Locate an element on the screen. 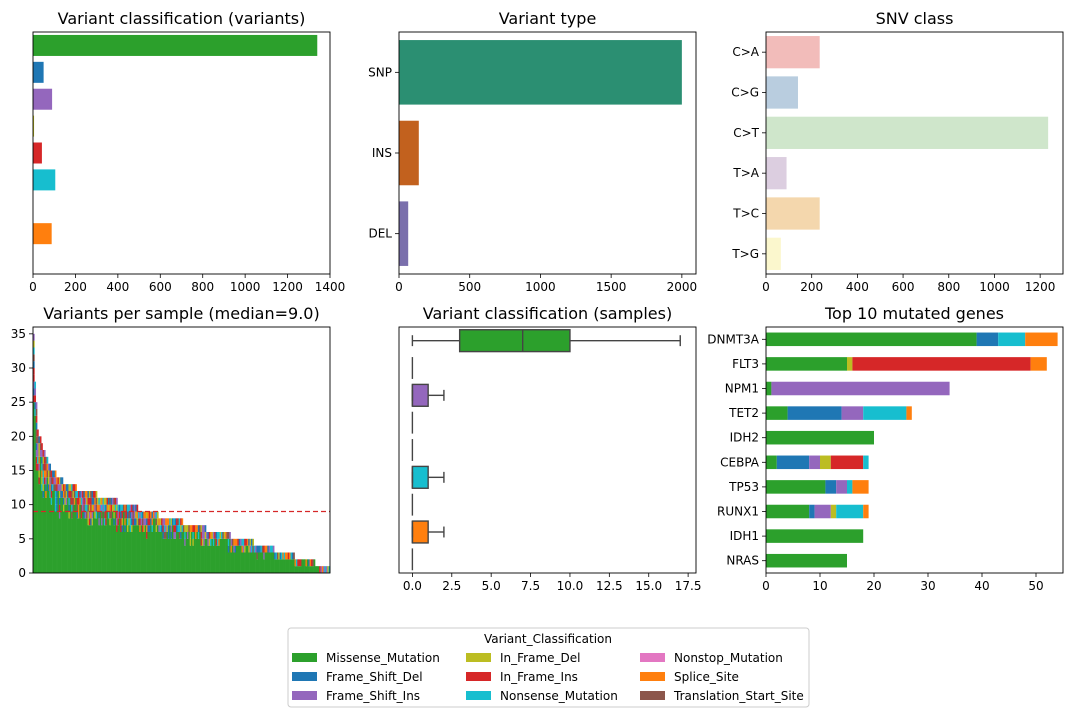 The height and width of the screenshot is (720, 1080). legend-label: Splice_Site is located at coordinates (706, 677).